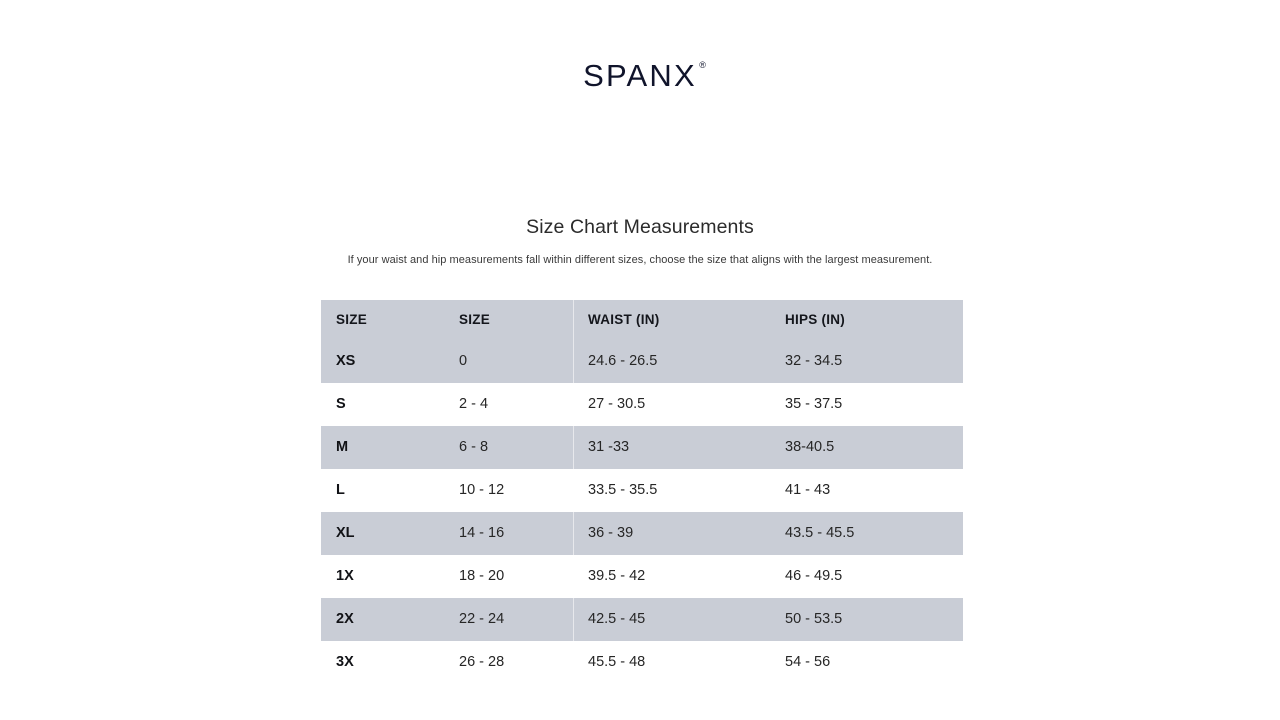  I want to click on cell-size-numeric: 10 - 12, so click(482, 489).